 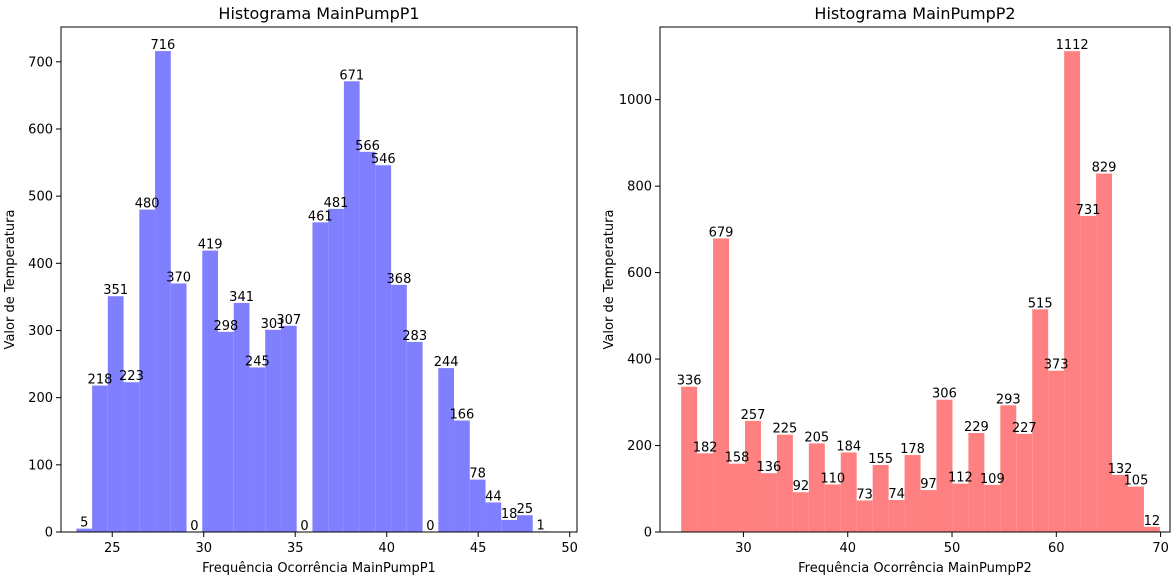 I want to click on chart-1-data-label: 716, so click(x=163, y=45).